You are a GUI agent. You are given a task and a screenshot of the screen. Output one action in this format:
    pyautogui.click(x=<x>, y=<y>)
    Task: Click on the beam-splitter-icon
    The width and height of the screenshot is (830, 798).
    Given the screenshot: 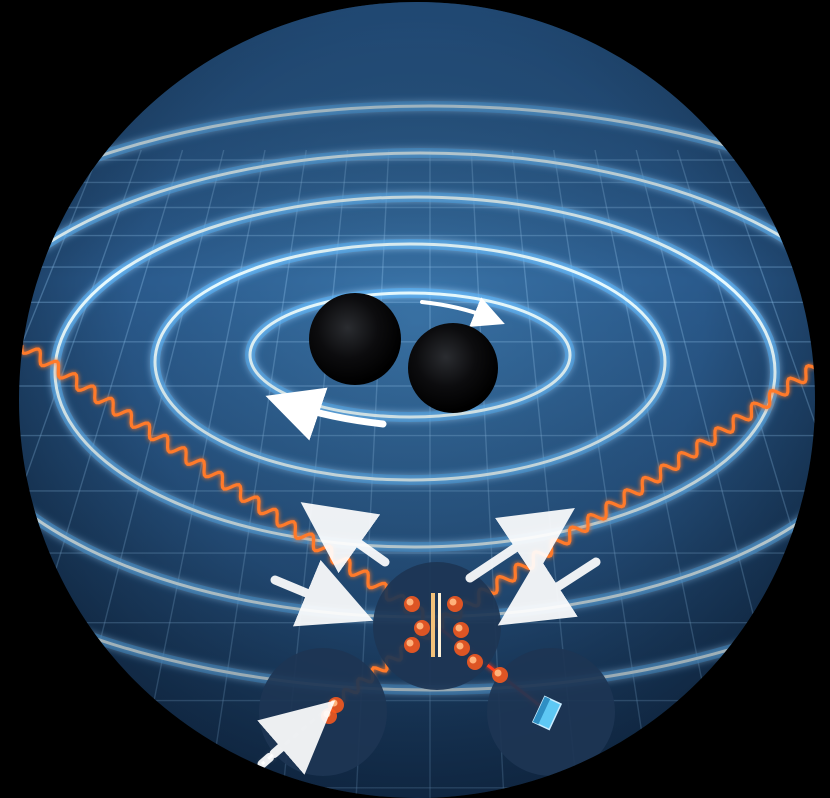 What is the action you would take?
    pyautogui.click(x=436, y=625)
    